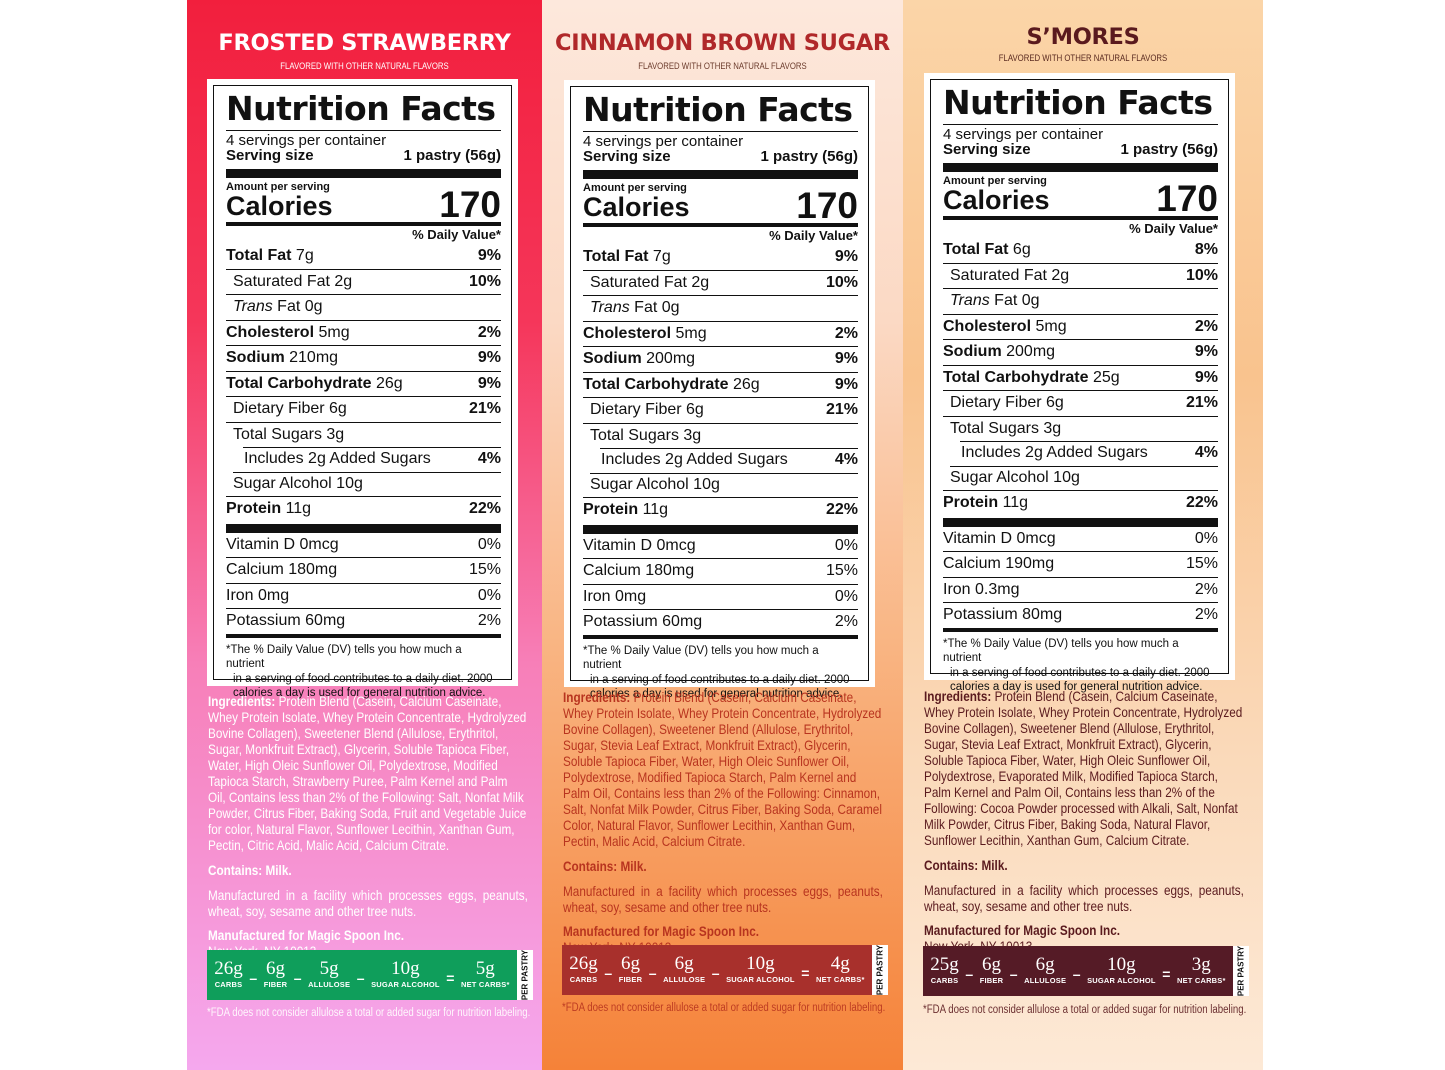 The width and height of the screenshot is (1445, 1070). Describe the element at coordinates (1010, 275) in the screenshot. I see `nutrient-name: Saturated Fat 2g` at that location.